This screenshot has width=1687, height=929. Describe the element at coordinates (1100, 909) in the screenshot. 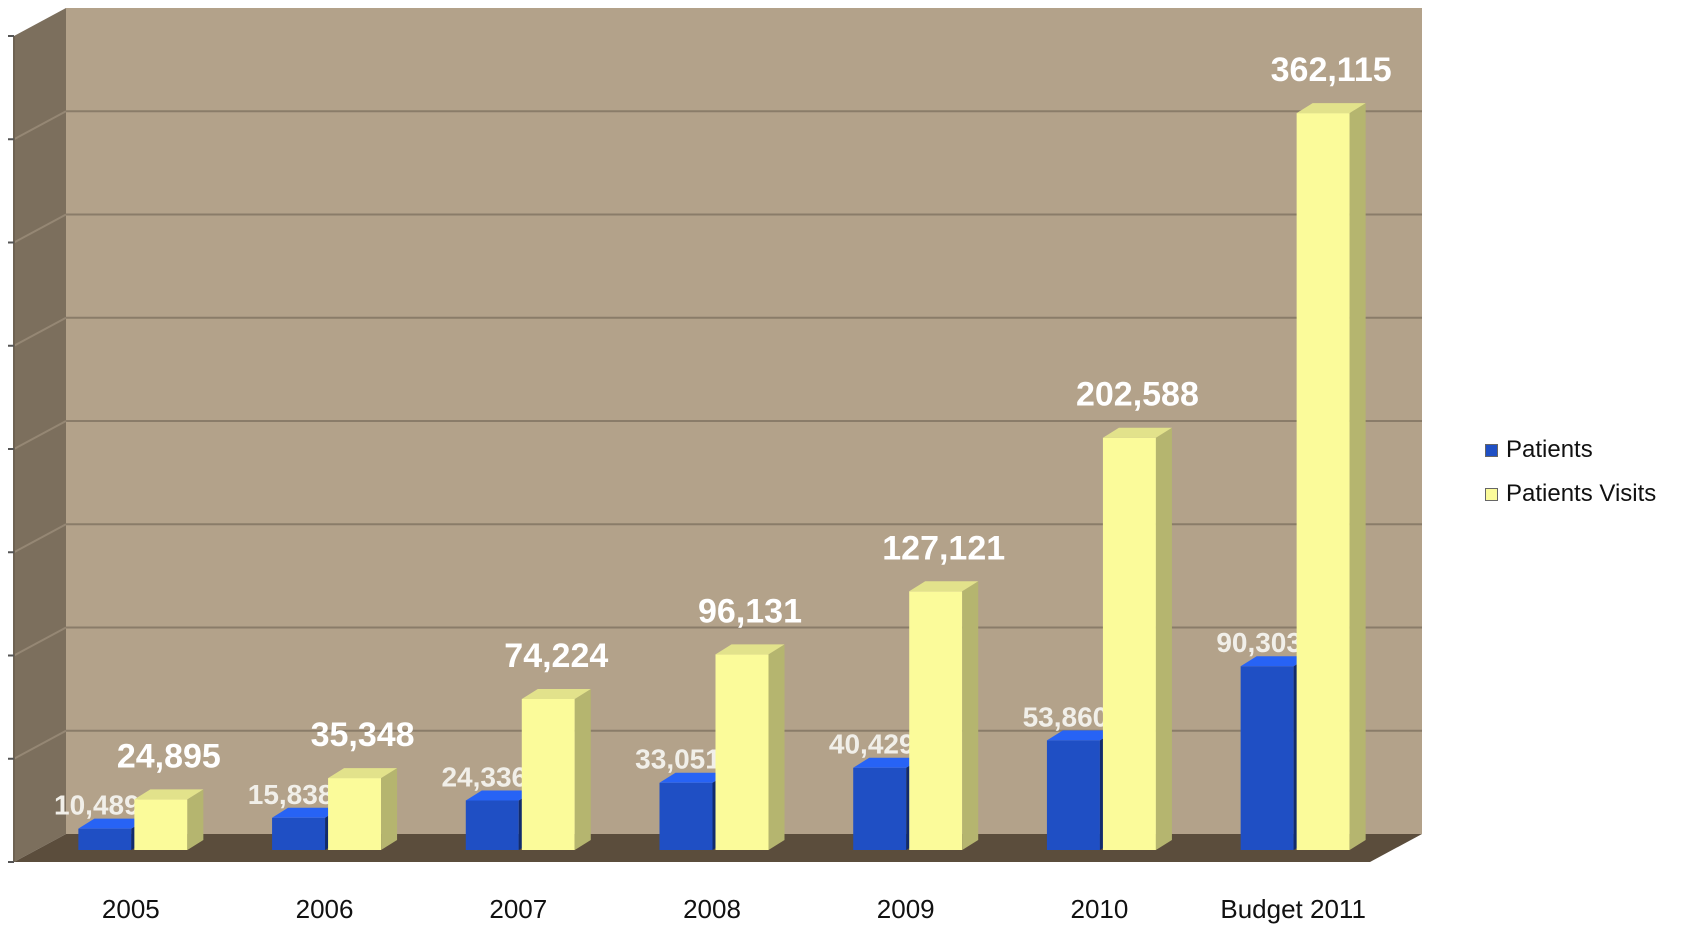

I see `x-tick-label: 2010` at that location.